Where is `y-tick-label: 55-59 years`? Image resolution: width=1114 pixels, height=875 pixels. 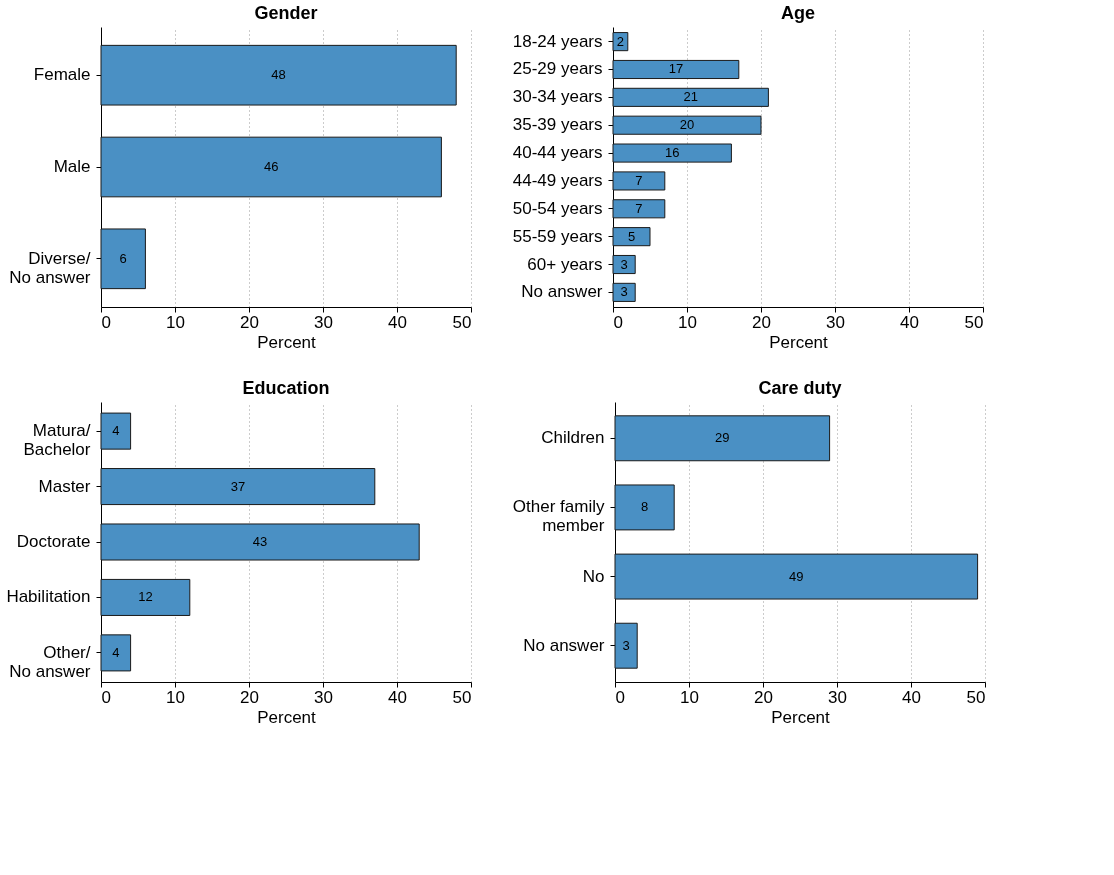
y-tick-label: 55-59 years is located at coordinates (557, 236).